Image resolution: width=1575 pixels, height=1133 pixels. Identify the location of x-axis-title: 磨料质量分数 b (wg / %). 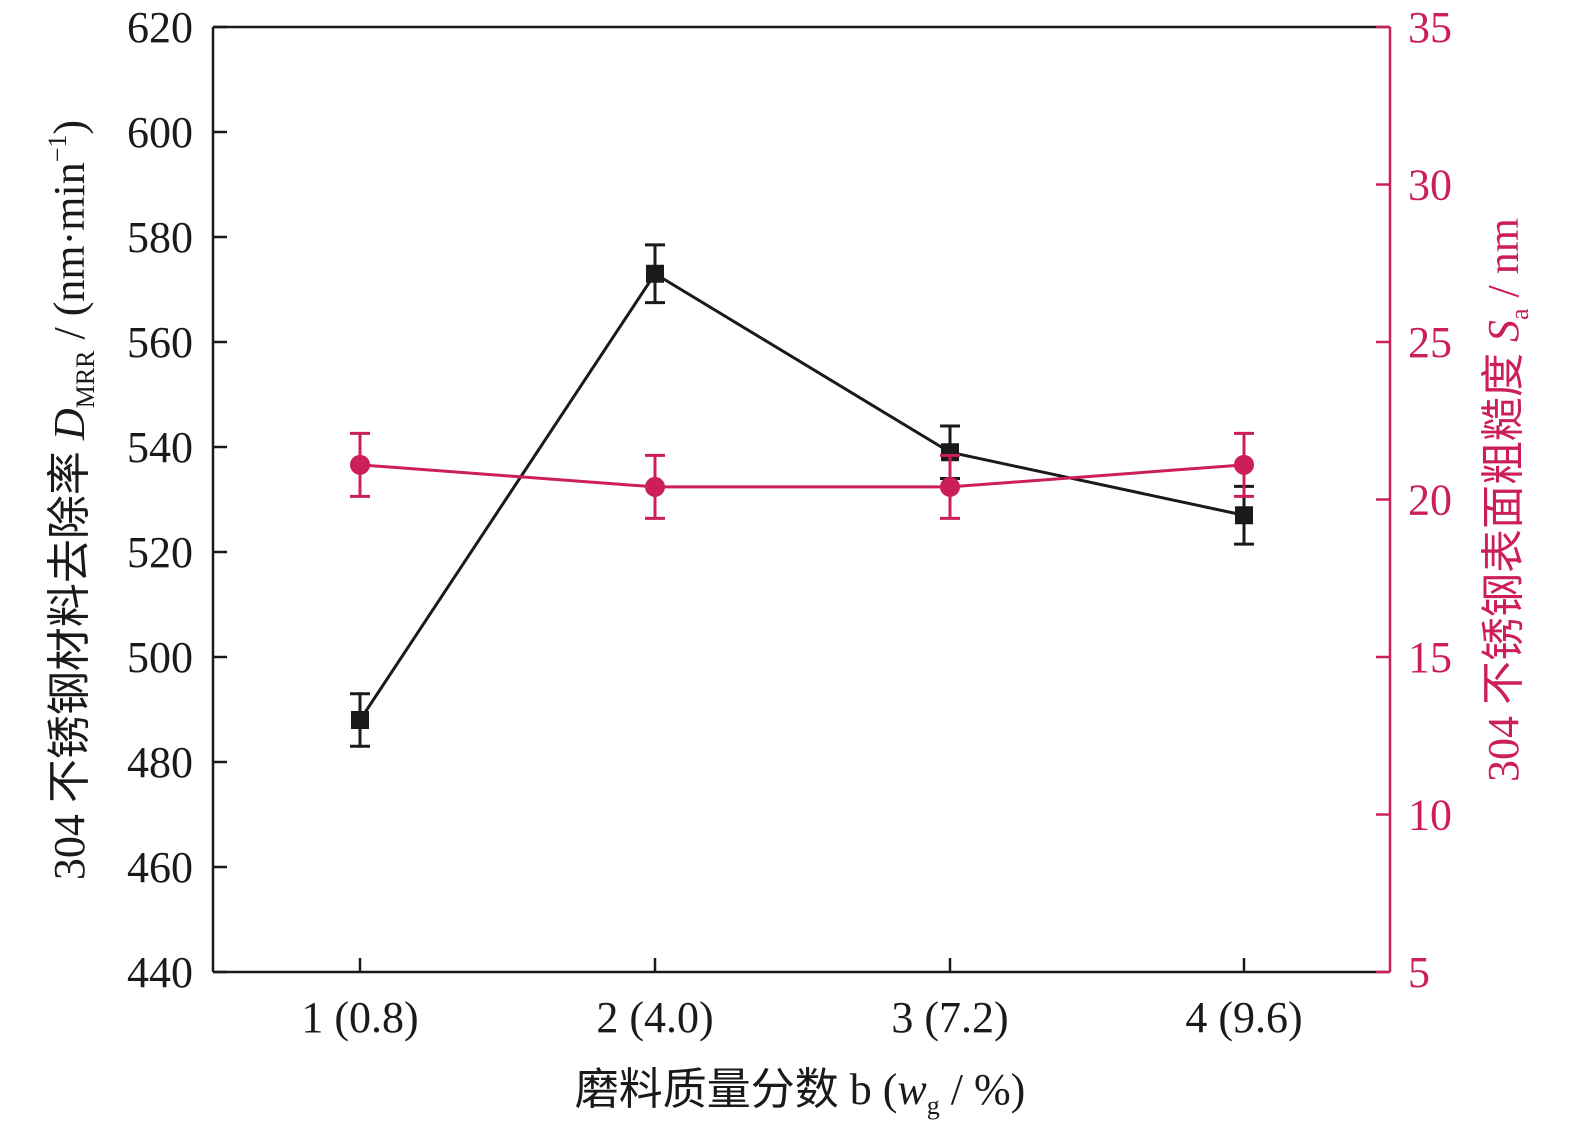
(800, 1092).